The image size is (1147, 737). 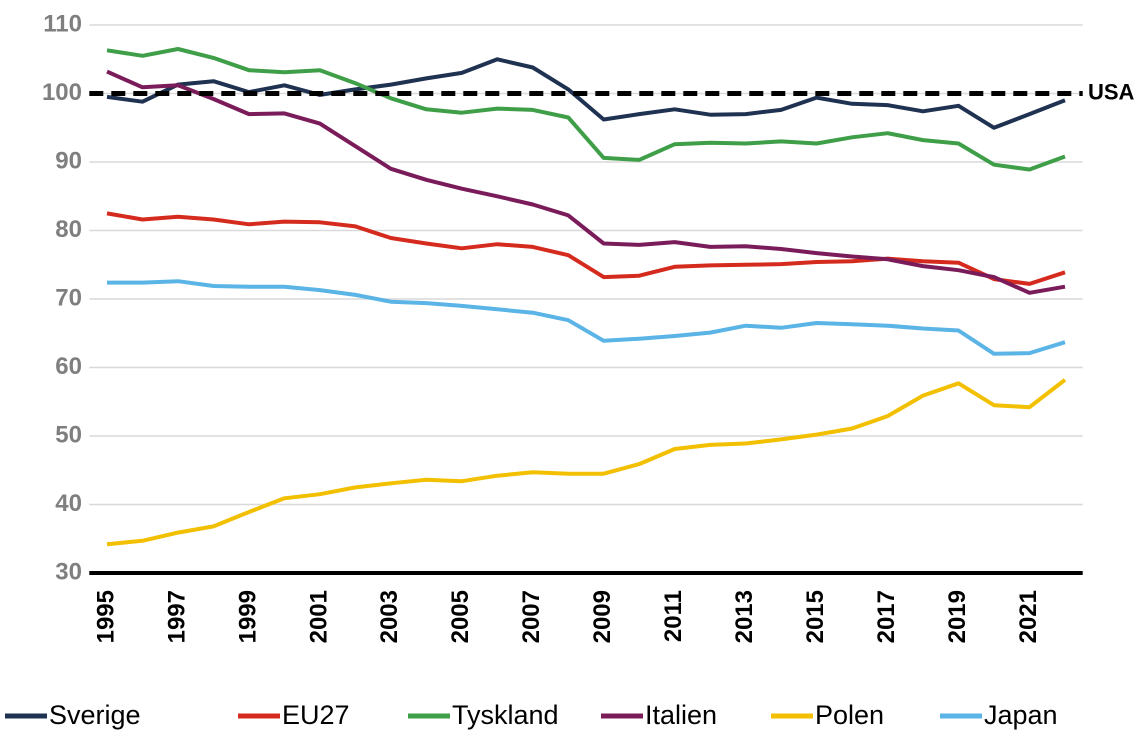 What do you see at coordinates (62, 92) in the screenshot?
I see `y-tick-label: 100` at bounding box center [62, 92].